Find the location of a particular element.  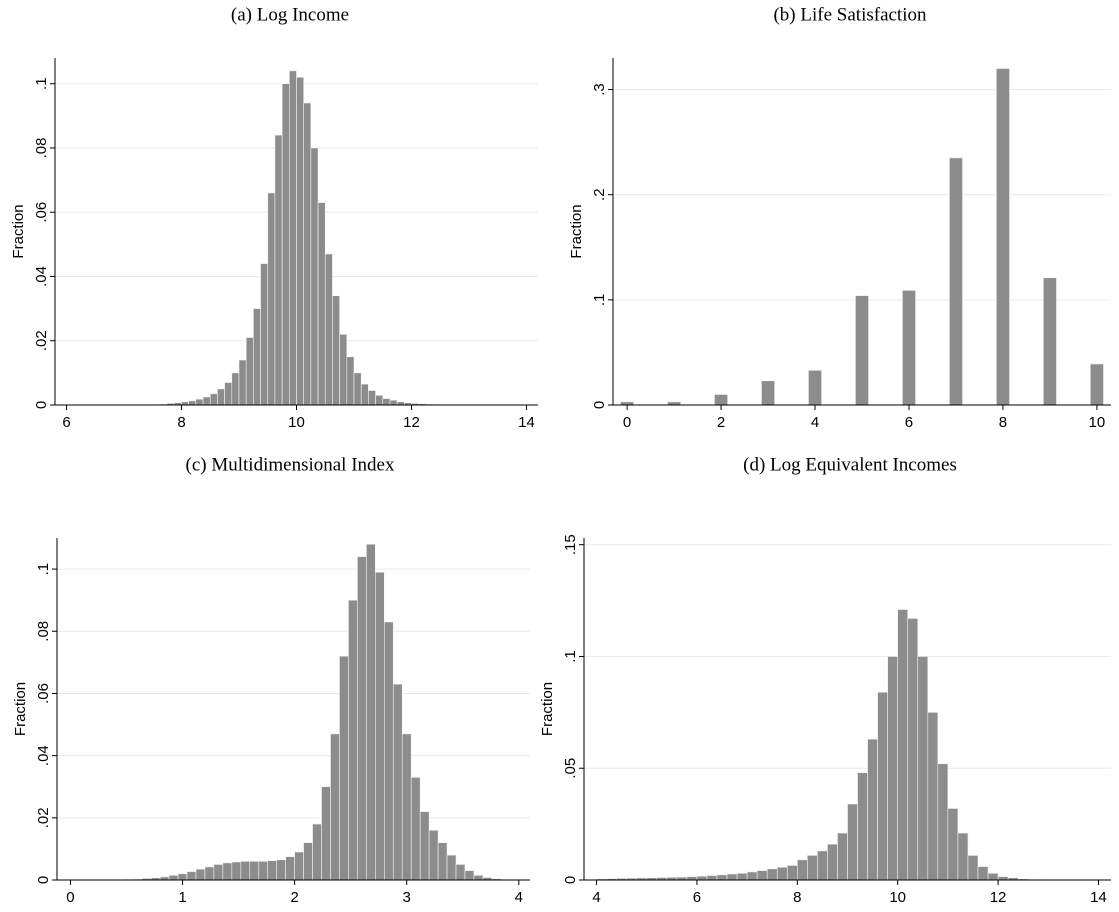

panel-title: (b) Life Satisfaction is located at coordinates (850, 14).